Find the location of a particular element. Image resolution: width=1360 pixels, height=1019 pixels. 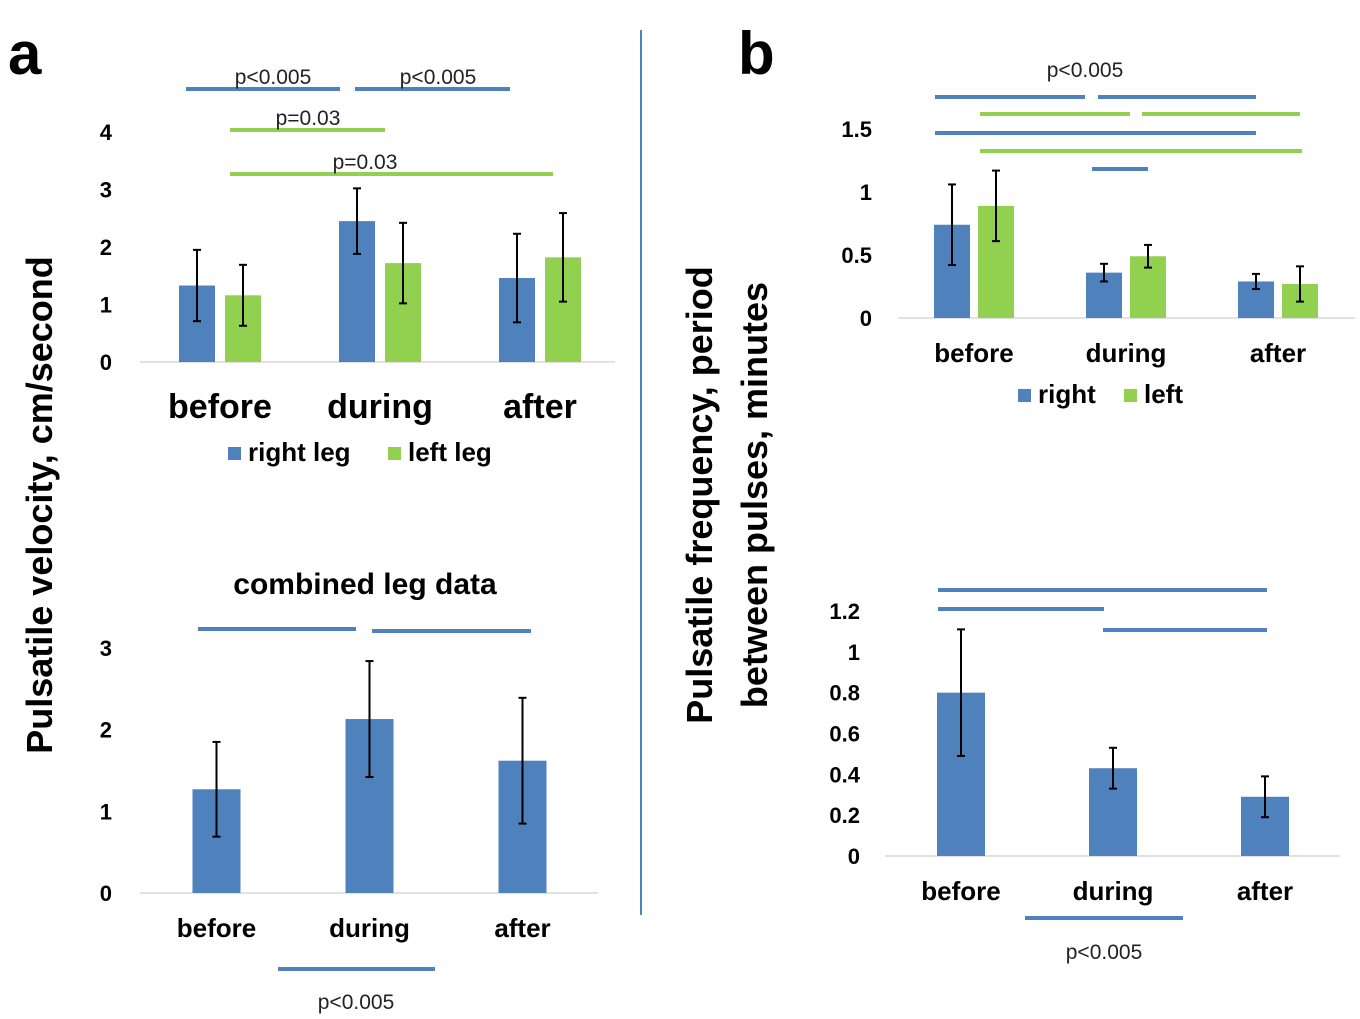

y-axis-label: between pulses, minutes is located at coordinates (754, 495).